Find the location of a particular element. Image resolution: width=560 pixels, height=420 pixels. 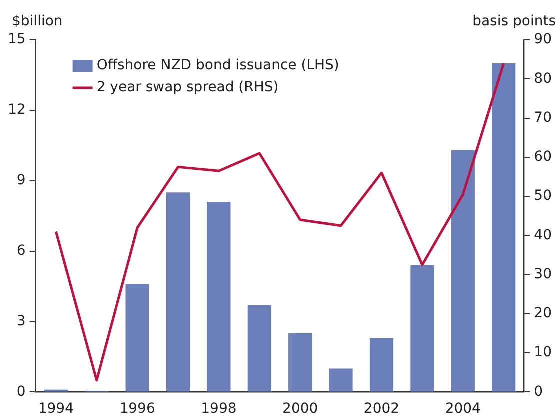

y2-tick-label: 10 is located at coordinates (543, 352).